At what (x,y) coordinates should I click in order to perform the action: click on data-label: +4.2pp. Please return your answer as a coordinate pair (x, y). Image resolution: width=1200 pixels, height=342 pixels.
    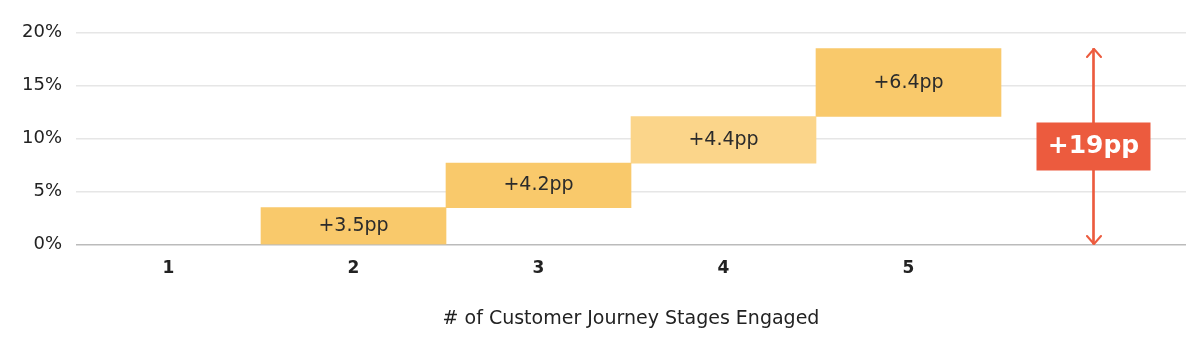
    Looking at the image, I should click on (538, 183).